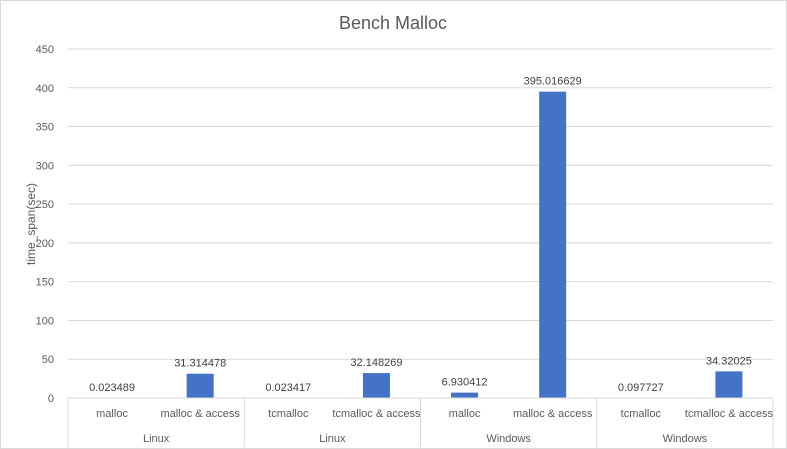  Describe the element at coordinates (31, 224) in the screenshot. I see `y-axis-label: time_span(sec)` at that location.